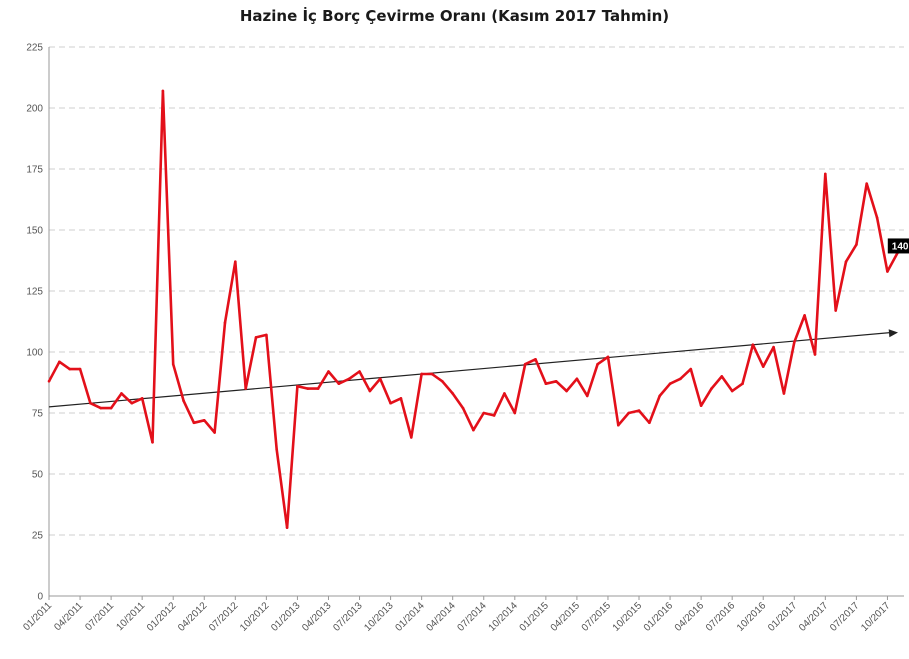 This screenshot has height=659, width=909. What do you see at coordinates (38, 536) in the screenshot?
I see `y-tick-label: 25` at bounding box center [38, 536].